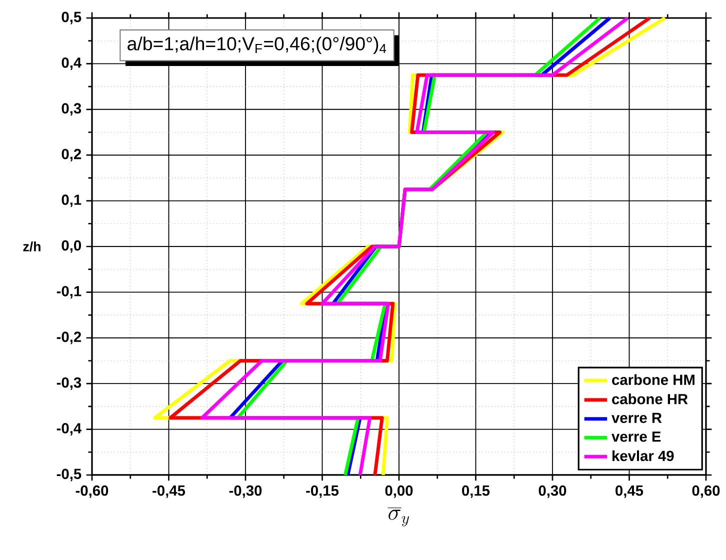  Describe the element at coordinates (69, 475) in the screenshot. I see `y-tick-label: -0,5` at that location.